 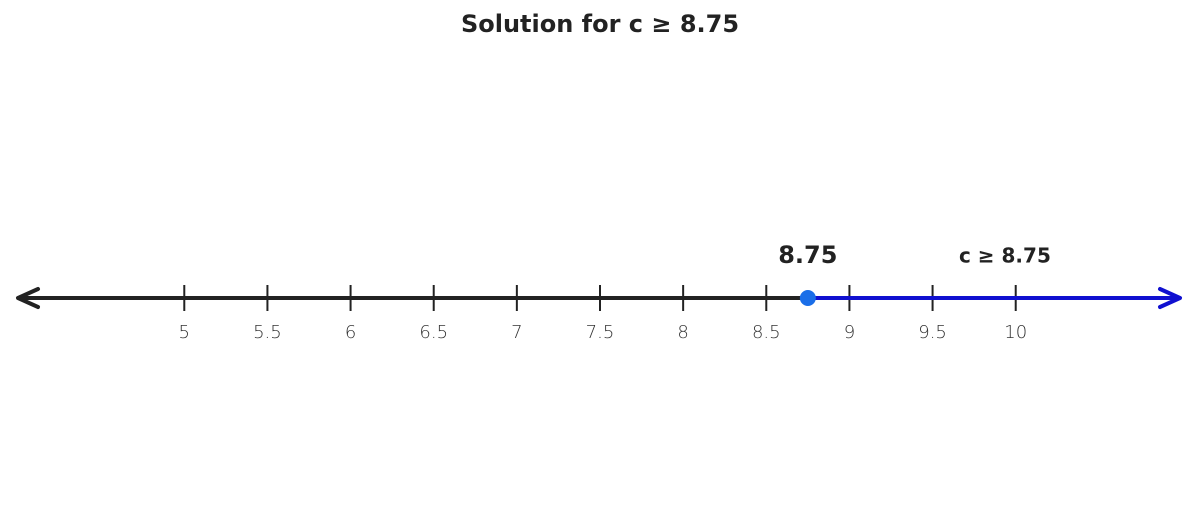 I want to click on chart-title: Solution for c ≥ 8.75, so click(x=600, y=24).